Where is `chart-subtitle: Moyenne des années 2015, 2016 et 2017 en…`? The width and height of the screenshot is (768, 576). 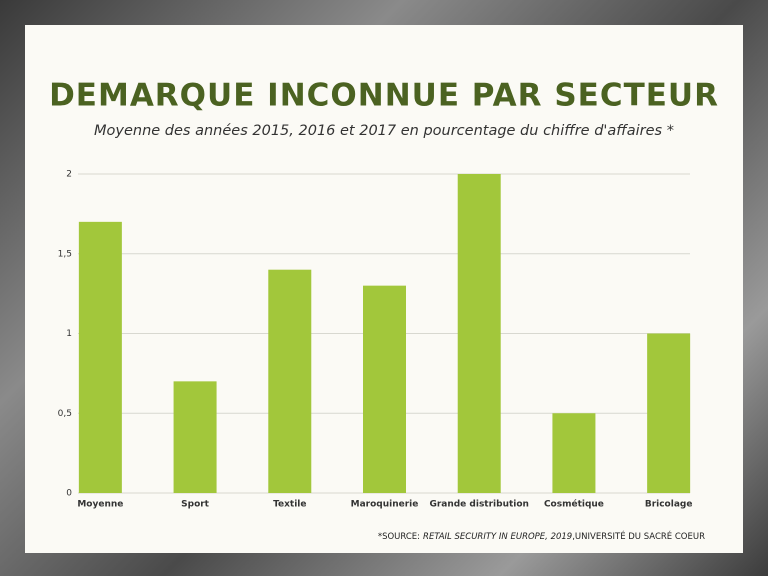
chart-subtitle: Moyenne des années 2015, 2016 et 2017 en… is located at coordinates (384, 131).